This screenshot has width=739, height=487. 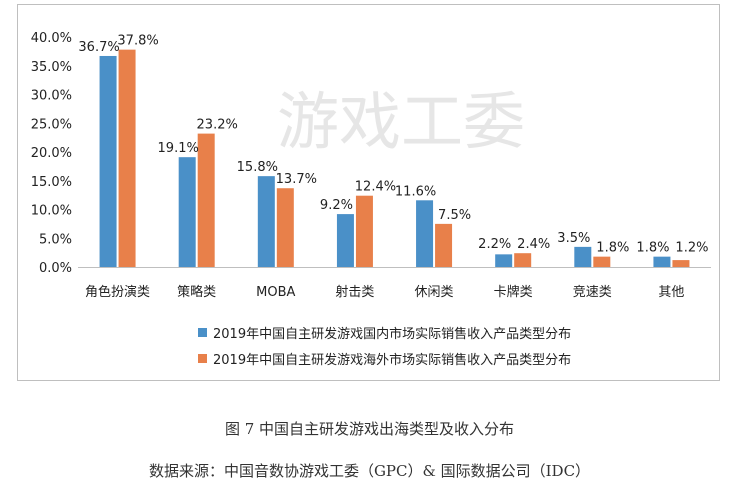 I want to click on legend-swatch-domestic, so click(x=202, y=332).